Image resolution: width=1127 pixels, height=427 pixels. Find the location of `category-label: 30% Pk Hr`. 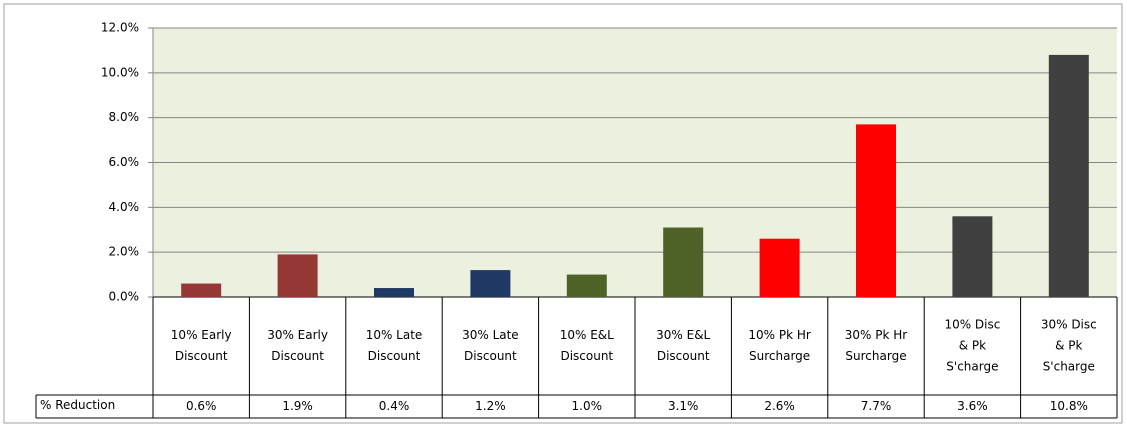

category-label: 30% Pk Hr is located at coordinates (876, 335).